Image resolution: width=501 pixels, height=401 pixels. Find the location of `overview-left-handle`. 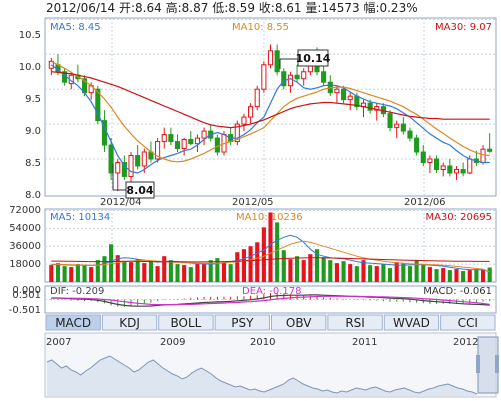

overview-left-handle is located at coordinates (478, 364).